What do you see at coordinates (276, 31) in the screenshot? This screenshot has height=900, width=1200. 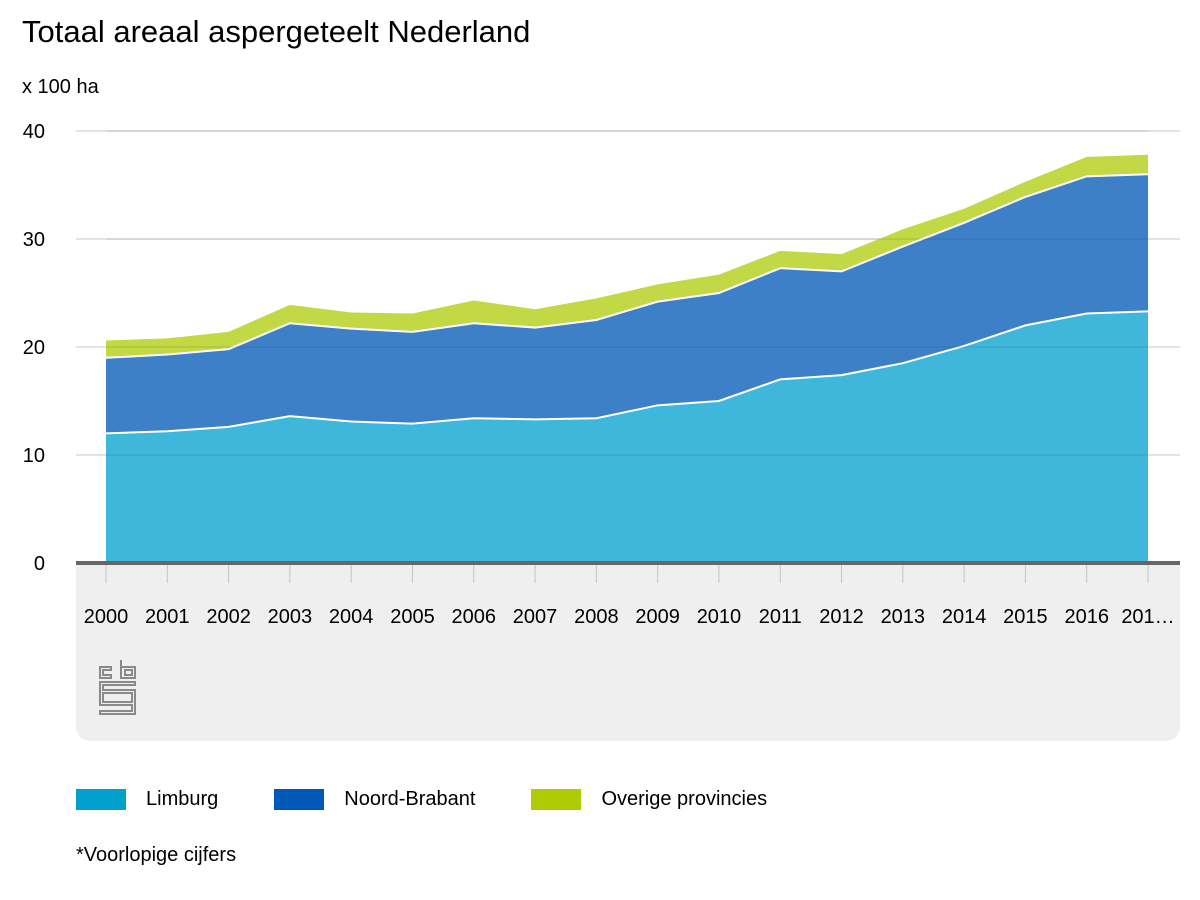 I see `chart-title: Totaal areaal aspergeteelt Nederland` at bounding box center [276, 31].